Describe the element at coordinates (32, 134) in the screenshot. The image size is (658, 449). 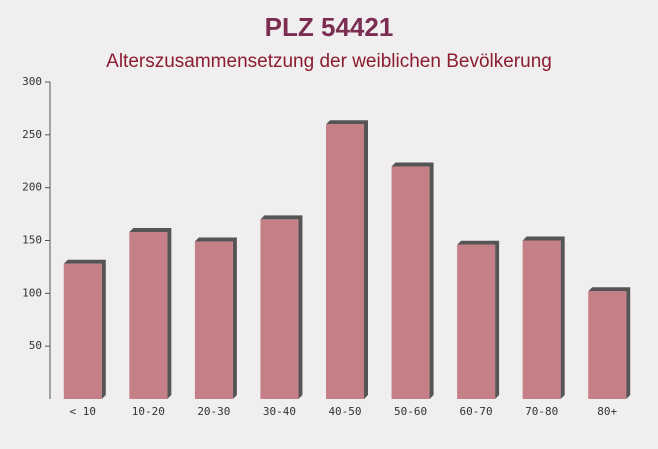
I see `y-tick-label: 250` at that location.